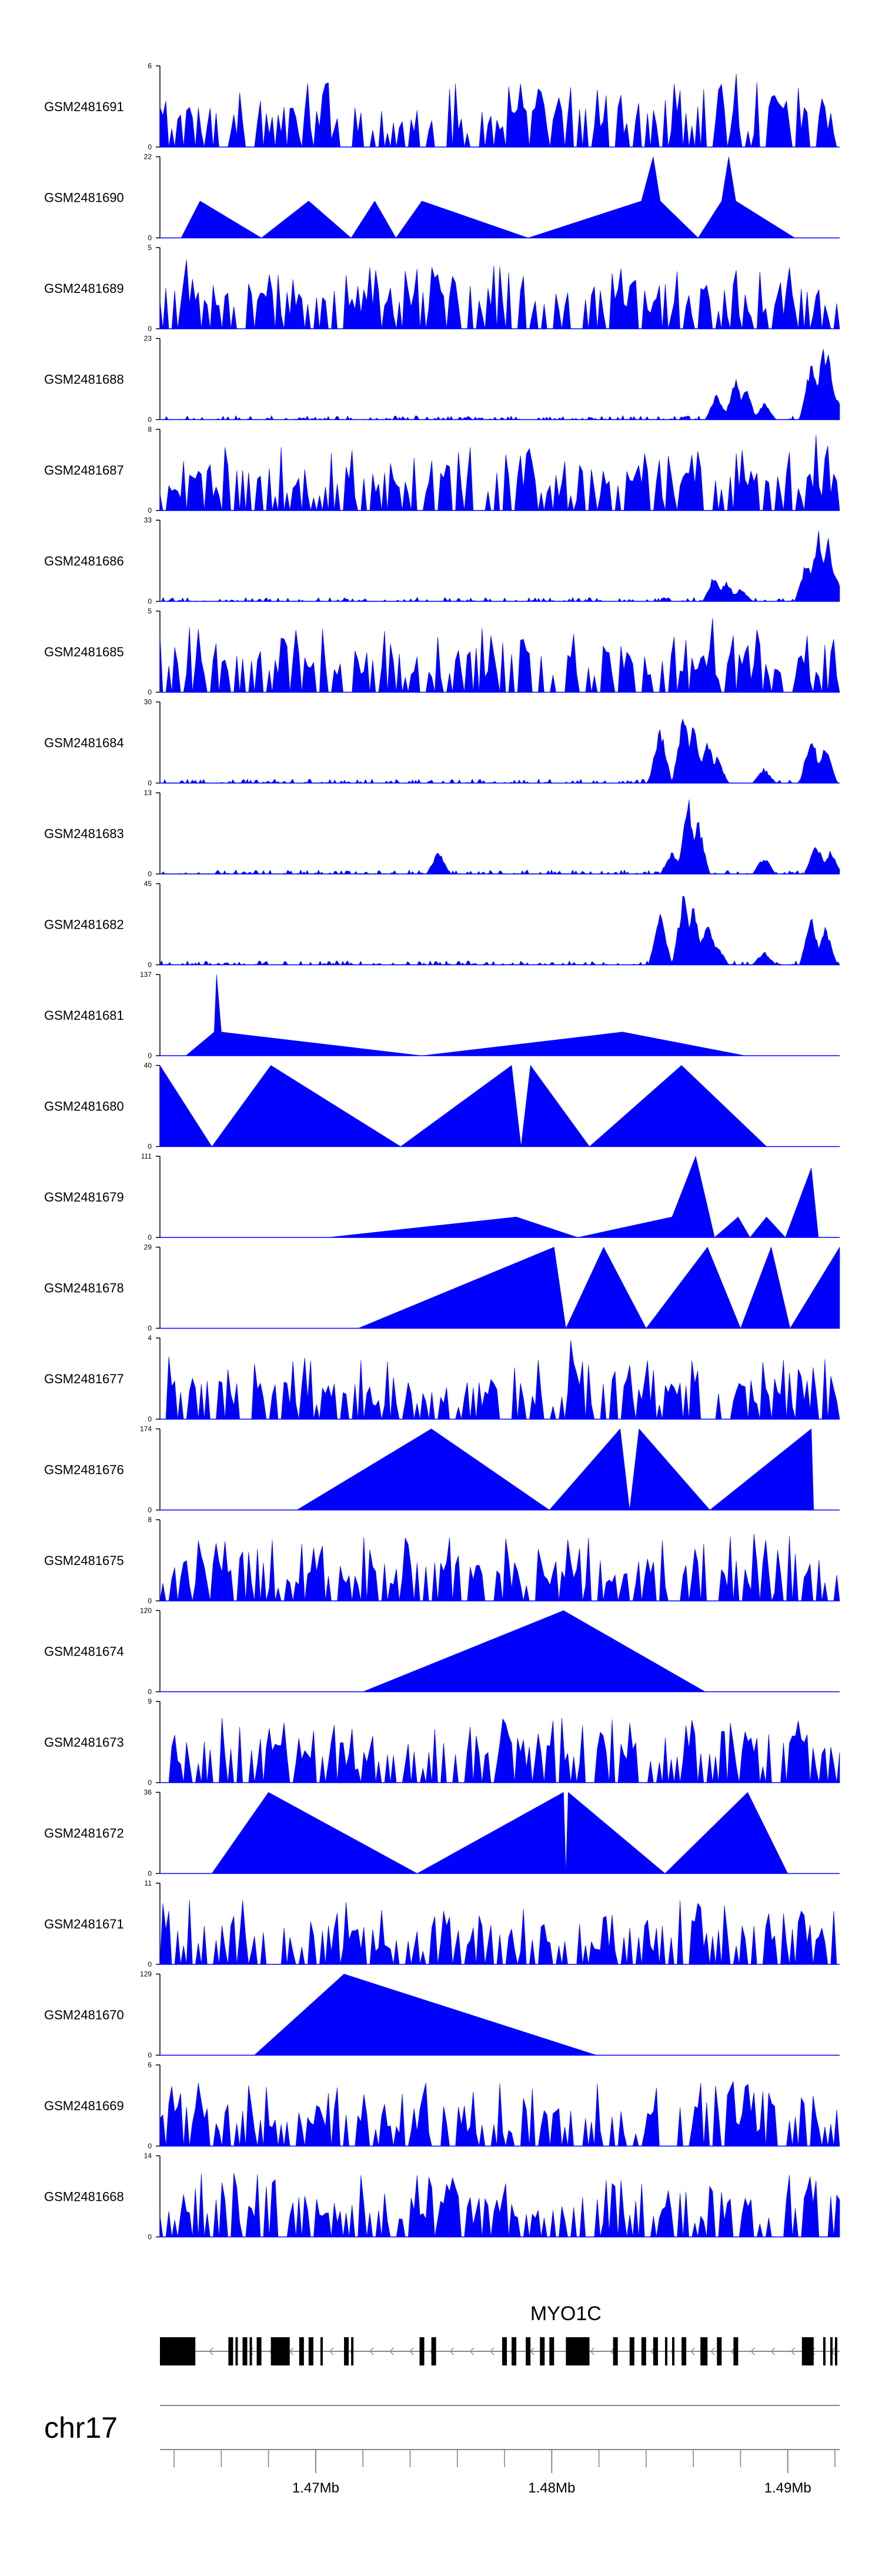 The image size is (882, 2576). Describe the element at coordinates (84, 2015) in the screenshot. I see `track-label: GSM2481670` at that location.